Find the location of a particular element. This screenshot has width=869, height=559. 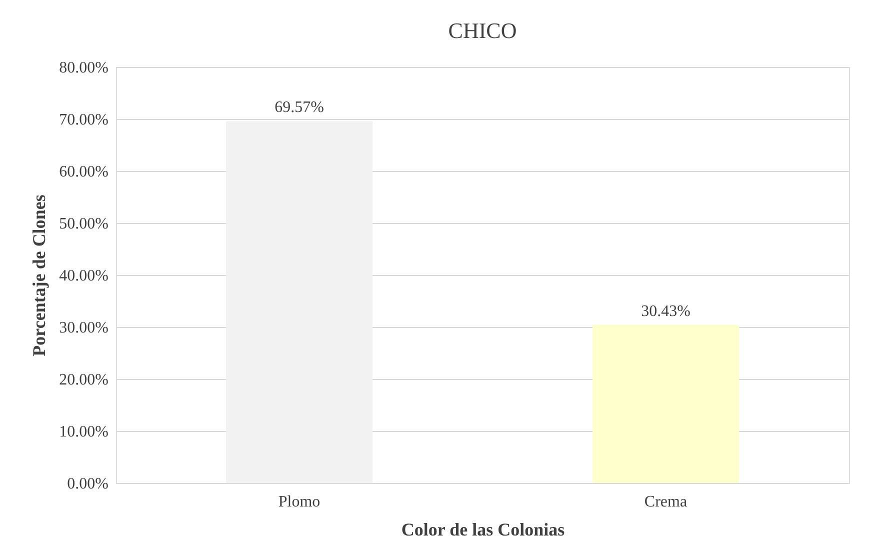

y-tick-label: 80.00% is located at coordinates (83, 68).